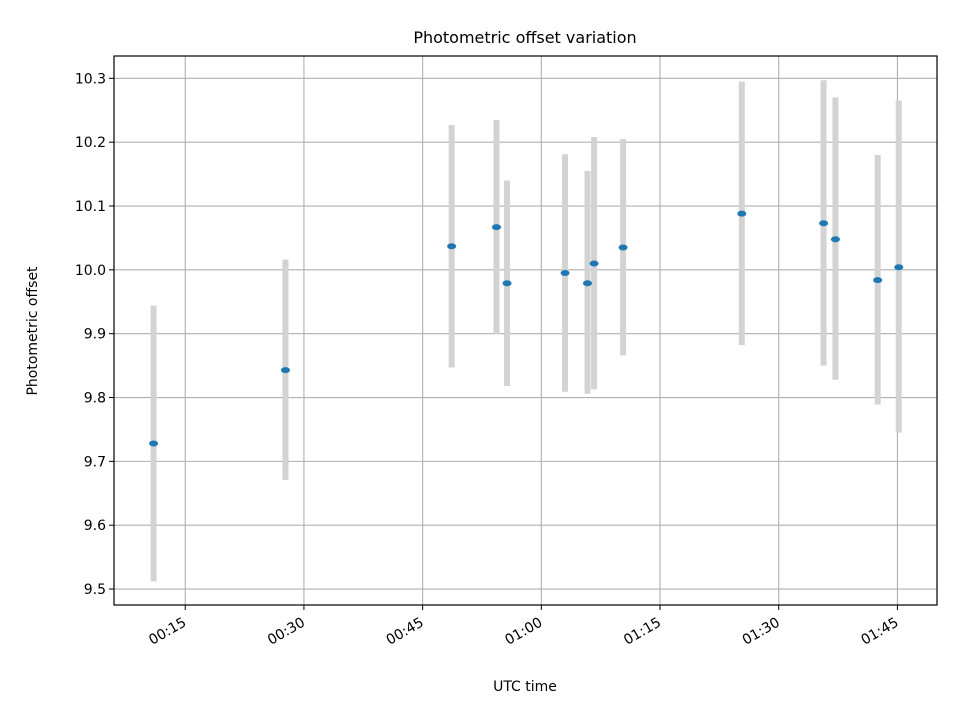 The height and width of the screenshot is (720, 960). What do you see at coordinates (525, 687) in the screenshot?
I see `x-axis-label: UTC time` at bounding box center [525, 687].